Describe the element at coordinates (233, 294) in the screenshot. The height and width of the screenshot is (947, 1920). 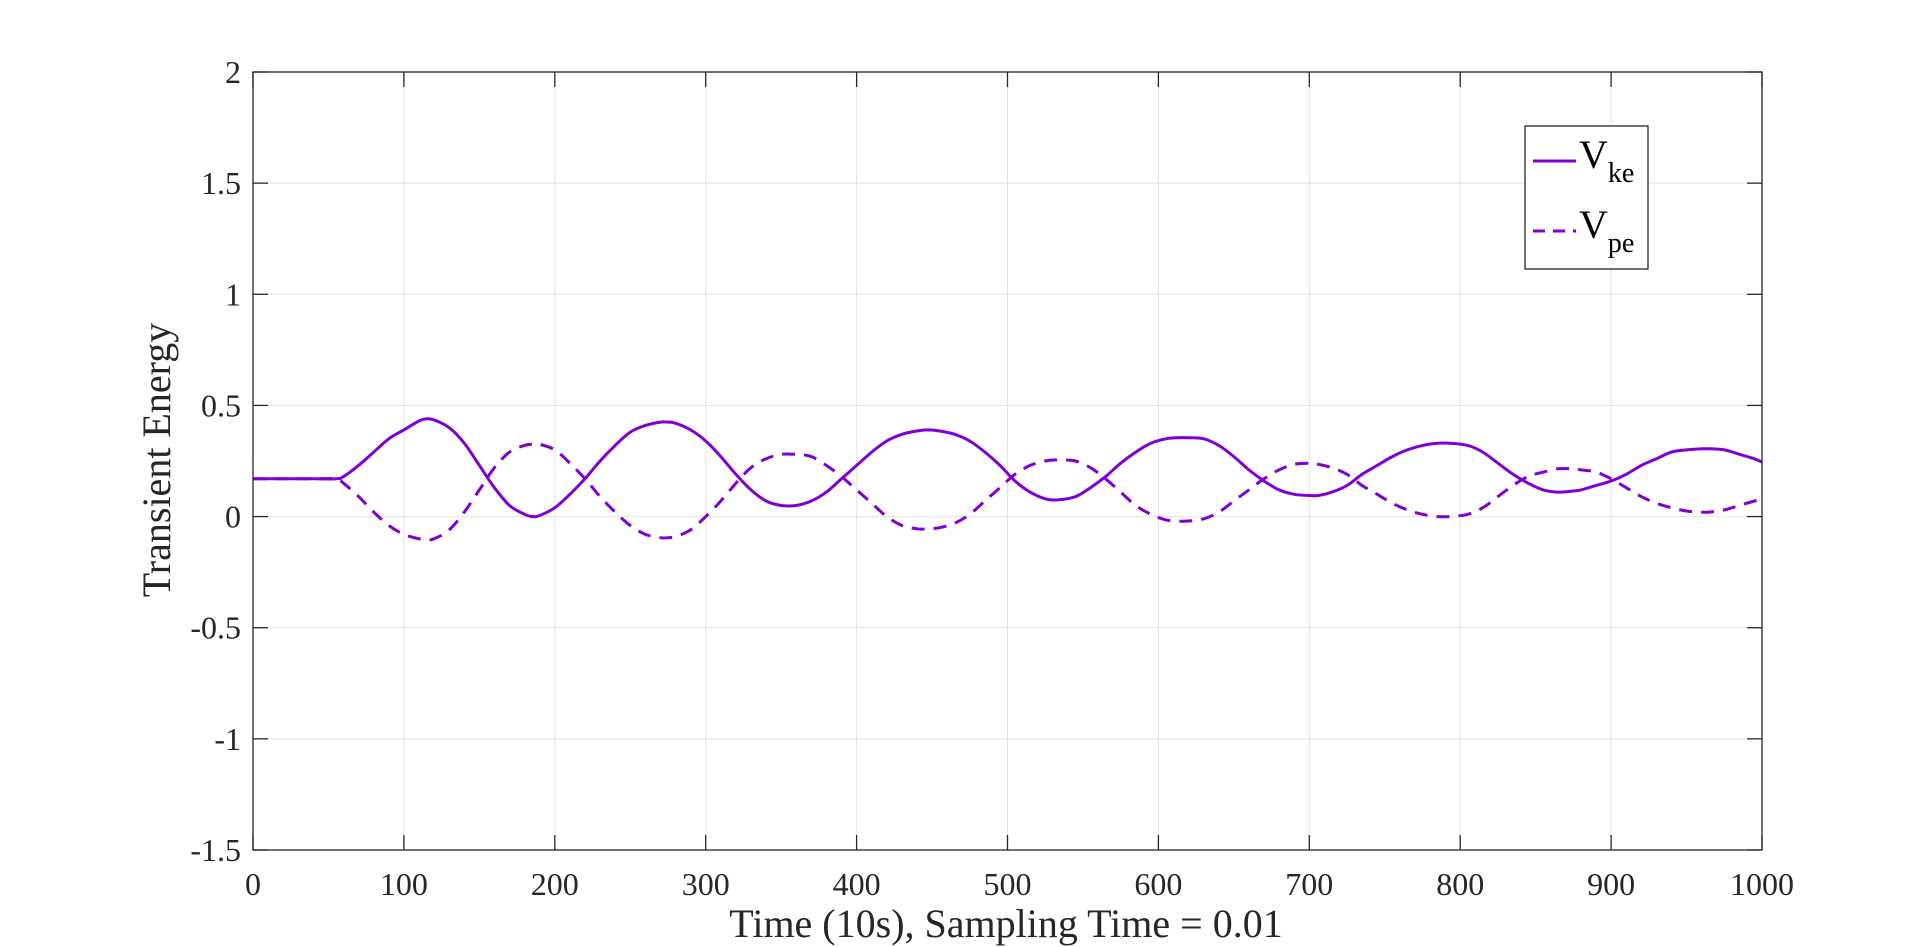
I see `y-tick-label: 1` at that location.